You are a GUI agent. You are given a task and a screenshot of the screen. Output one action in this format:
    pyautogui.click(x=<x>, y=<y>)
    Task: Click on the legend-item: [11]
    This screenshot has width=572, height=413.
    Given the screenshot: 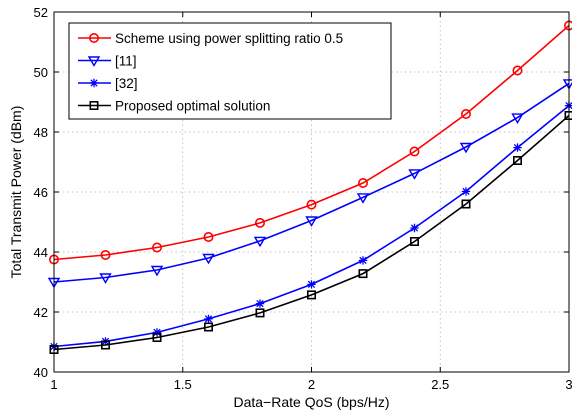 What is the action you would take?
    pyautogui.click(x=107, y=61)
    